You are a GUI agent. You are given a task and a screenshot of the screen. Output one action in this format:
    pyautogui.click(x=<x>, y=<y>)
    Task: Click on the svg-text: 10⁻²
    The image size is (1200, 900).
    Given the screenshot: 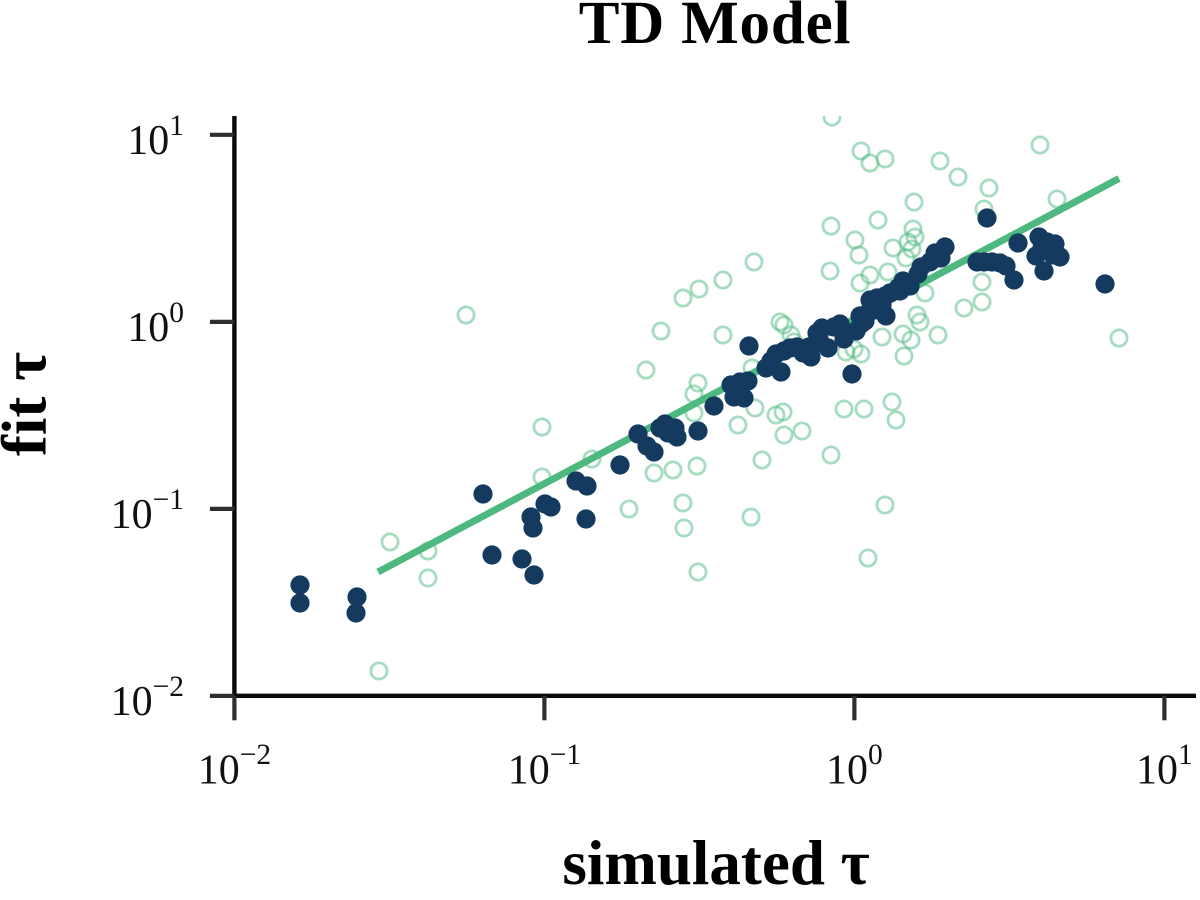 What is the action you would take?
    pyautogui.click(x=234, y=766)
    